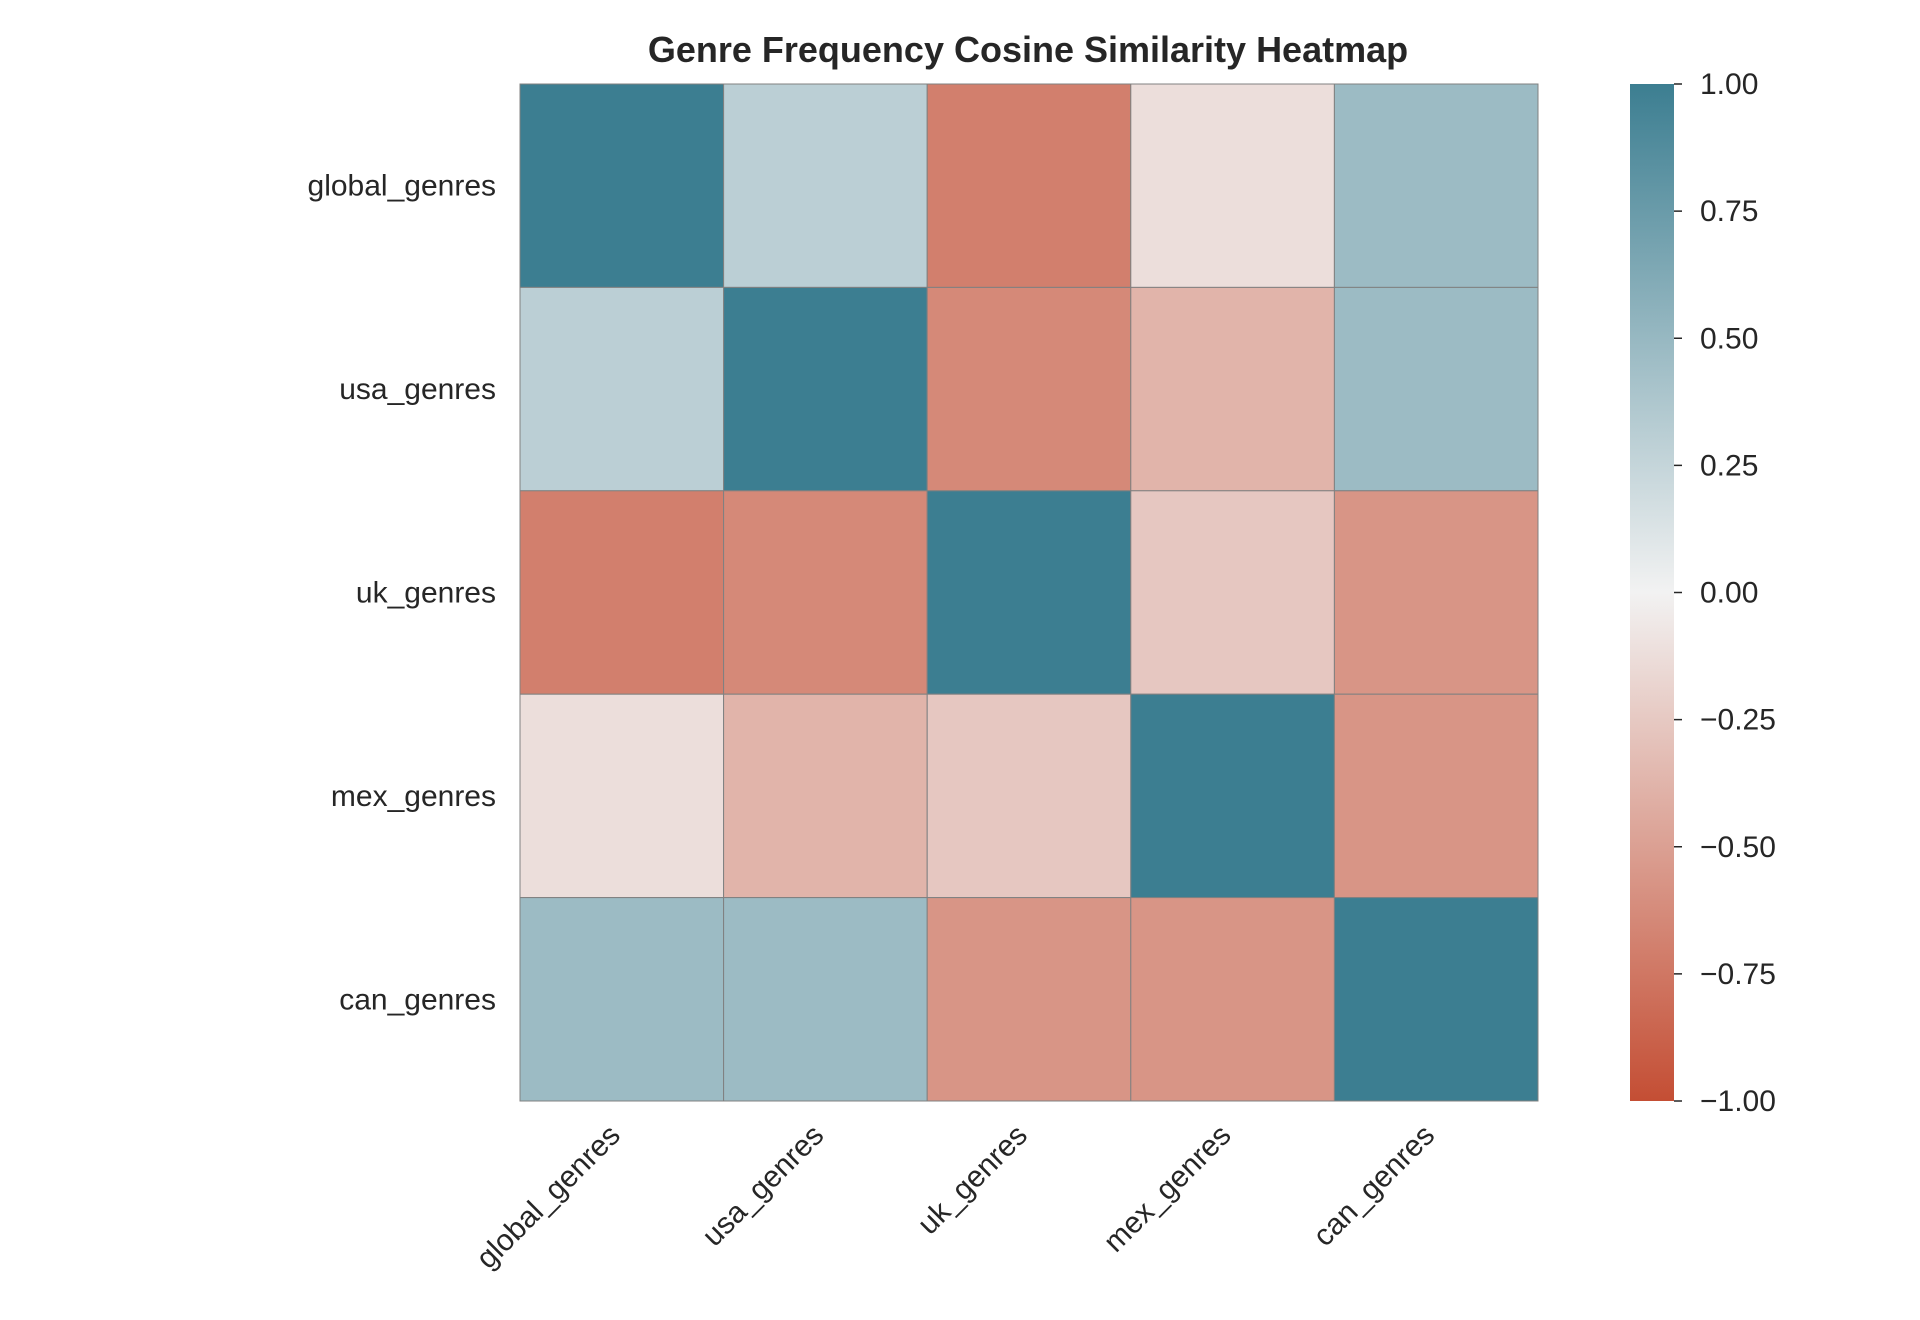 The width and height of the screenshot is (1920, 1320). Describe the element at coordinates (622, 999) in the screenshot. I see `heatmap-cell-can_genres-global_genres` at that location.